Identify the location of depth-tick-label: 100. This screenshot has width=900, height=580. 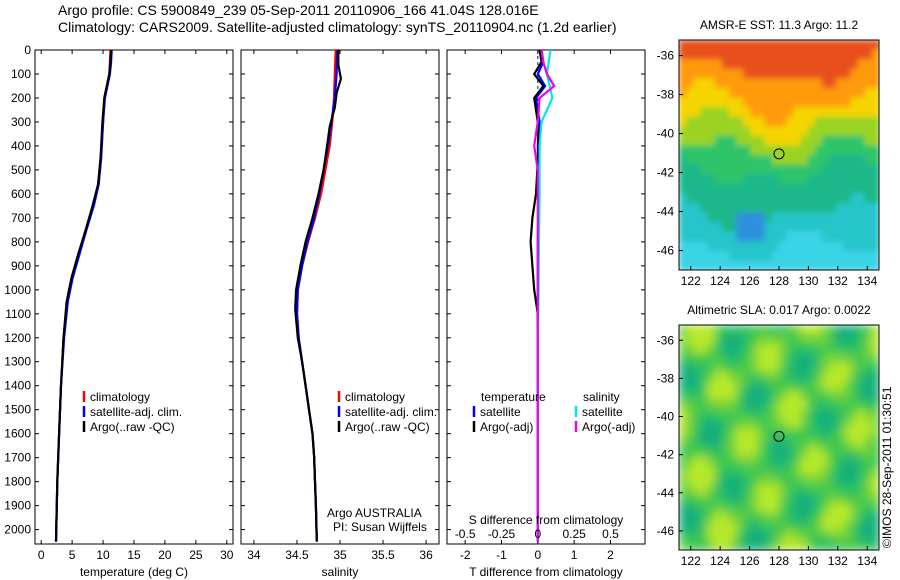
(21, 74).